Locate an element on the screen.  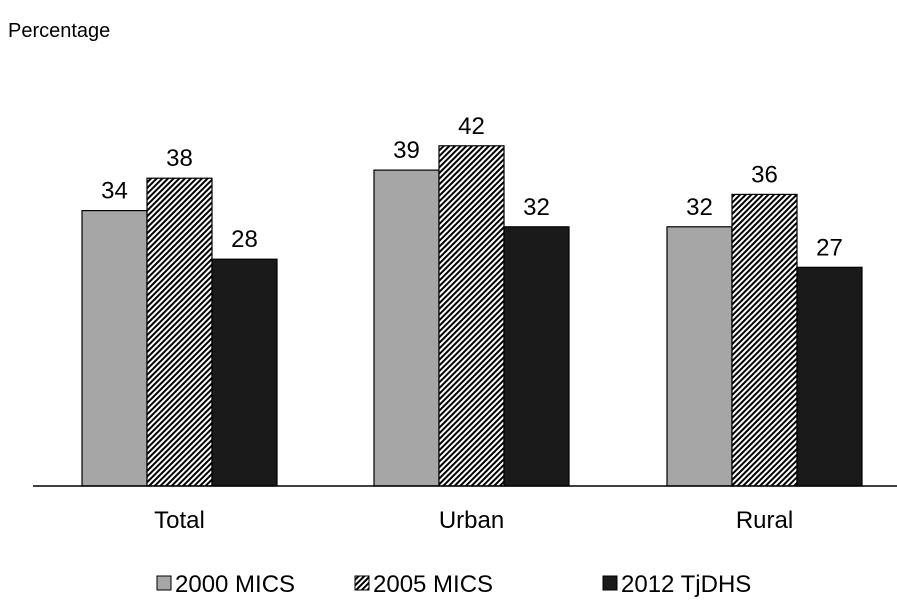
legend-label-0: 2000 MICS is located at coordinates (235, 584).